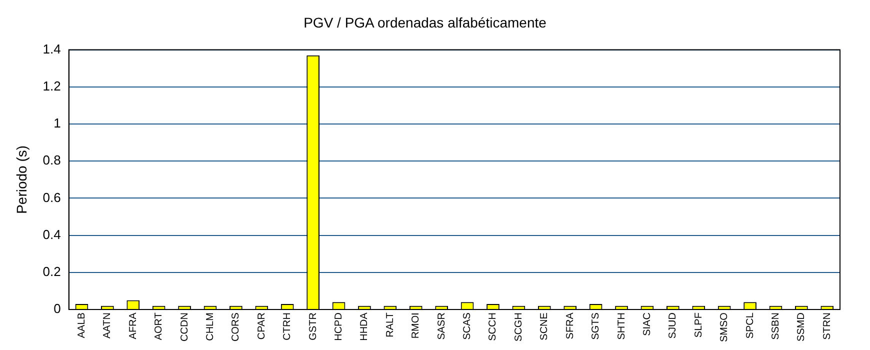 Image resolution: width=870 pixels, height=350 pixels. Describe the element at coordinates (51, 48) in the screenshot. I see `y-tick-label: 1.4` at that location.